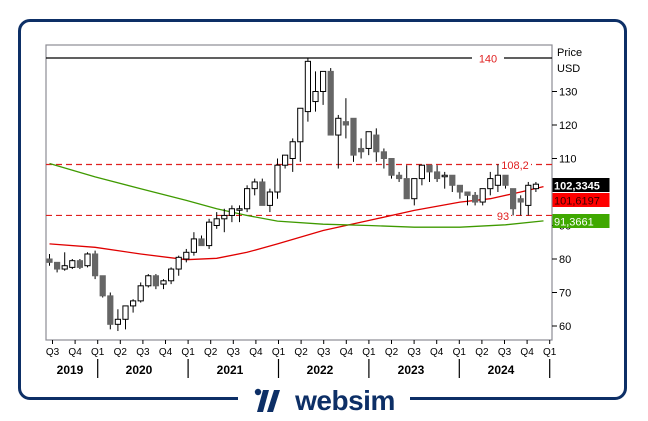  I want to click on axis-title-currency: USD, so click(568, 69).